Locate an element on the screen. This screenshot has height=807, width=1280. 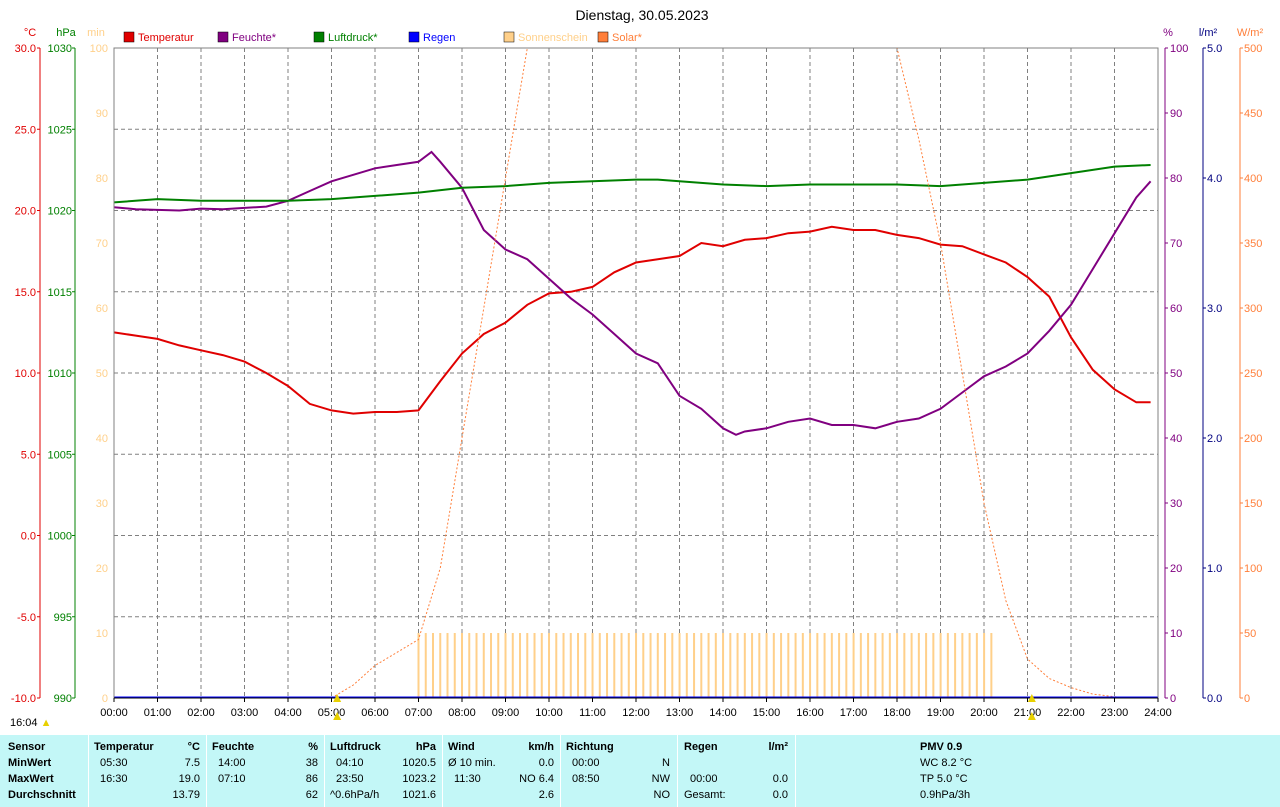
rain-total-label: Gesamt: is located at coordinates (705, 795).